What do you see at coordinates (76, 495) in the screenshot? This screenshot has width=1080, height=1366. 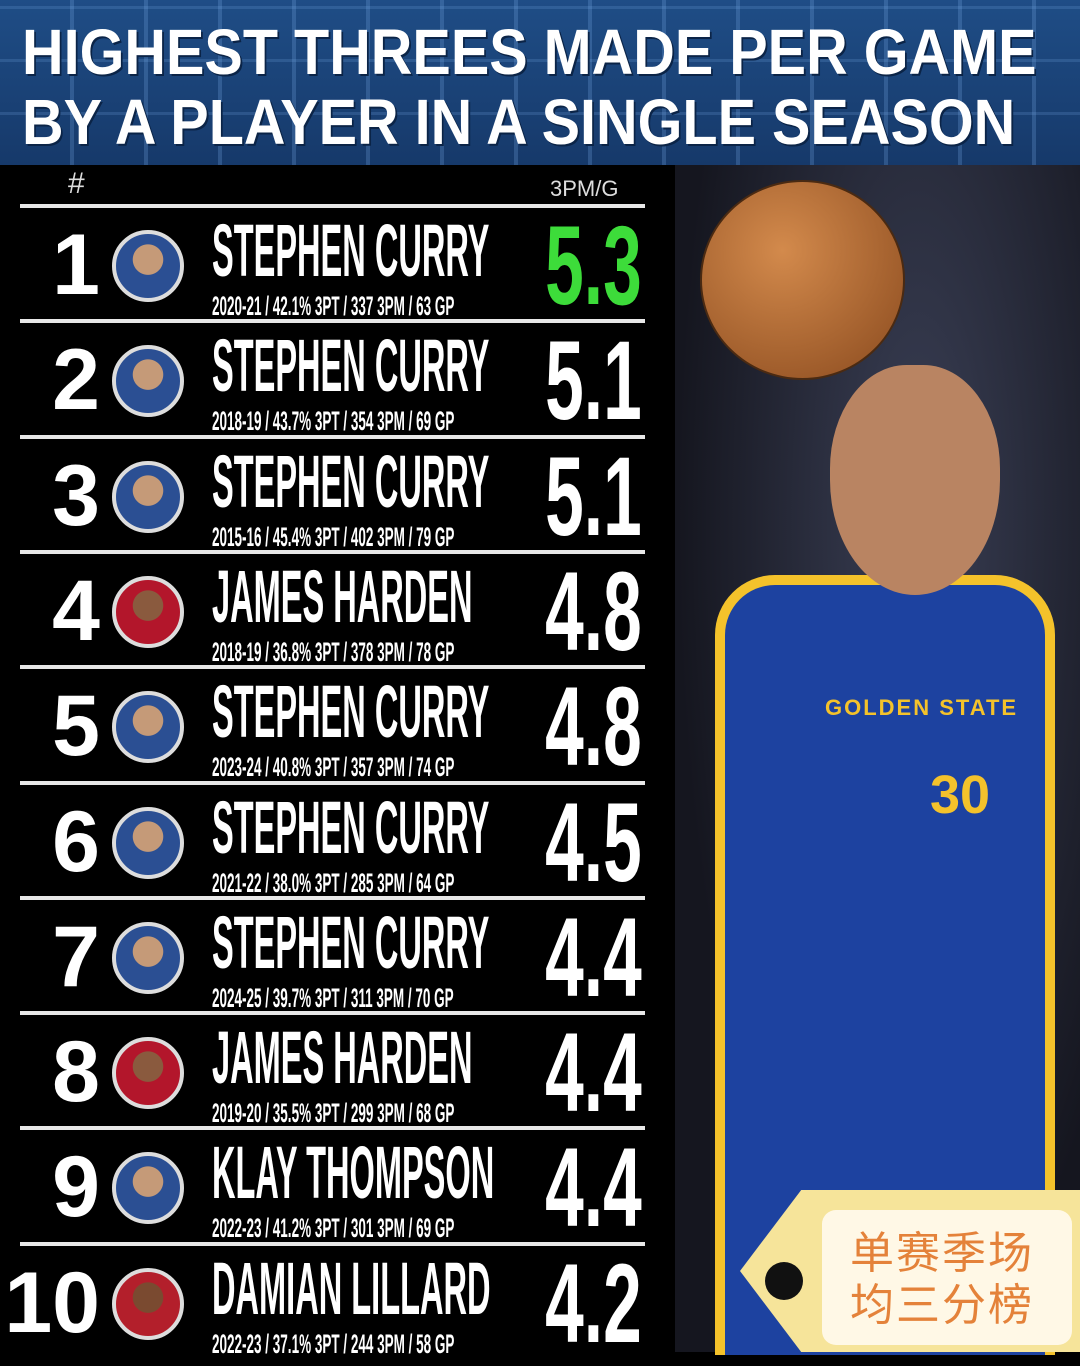 I see `rank-number: 3` at bounding box center [76, 495].